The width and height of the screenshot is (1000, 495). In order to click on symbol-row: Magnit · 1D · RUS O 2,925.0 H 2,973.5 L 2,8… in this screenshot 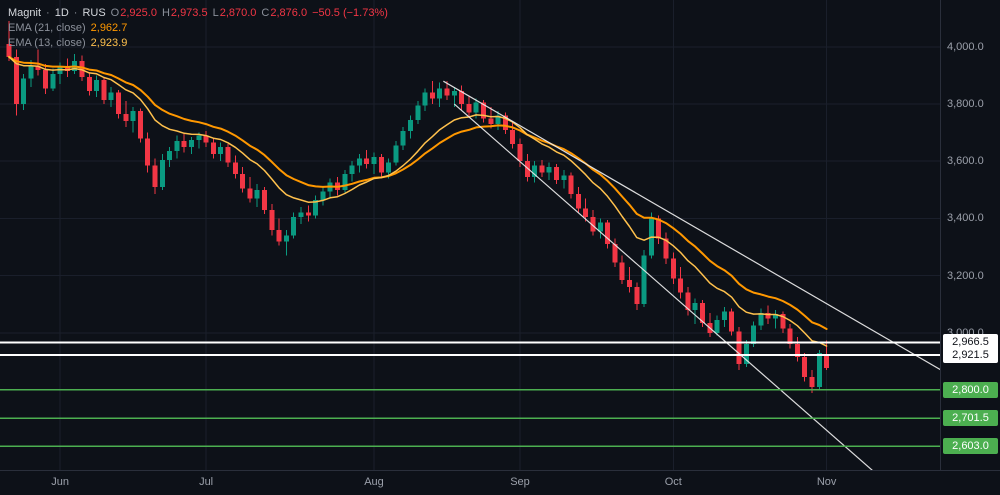, I will do `click(198, 12)`.